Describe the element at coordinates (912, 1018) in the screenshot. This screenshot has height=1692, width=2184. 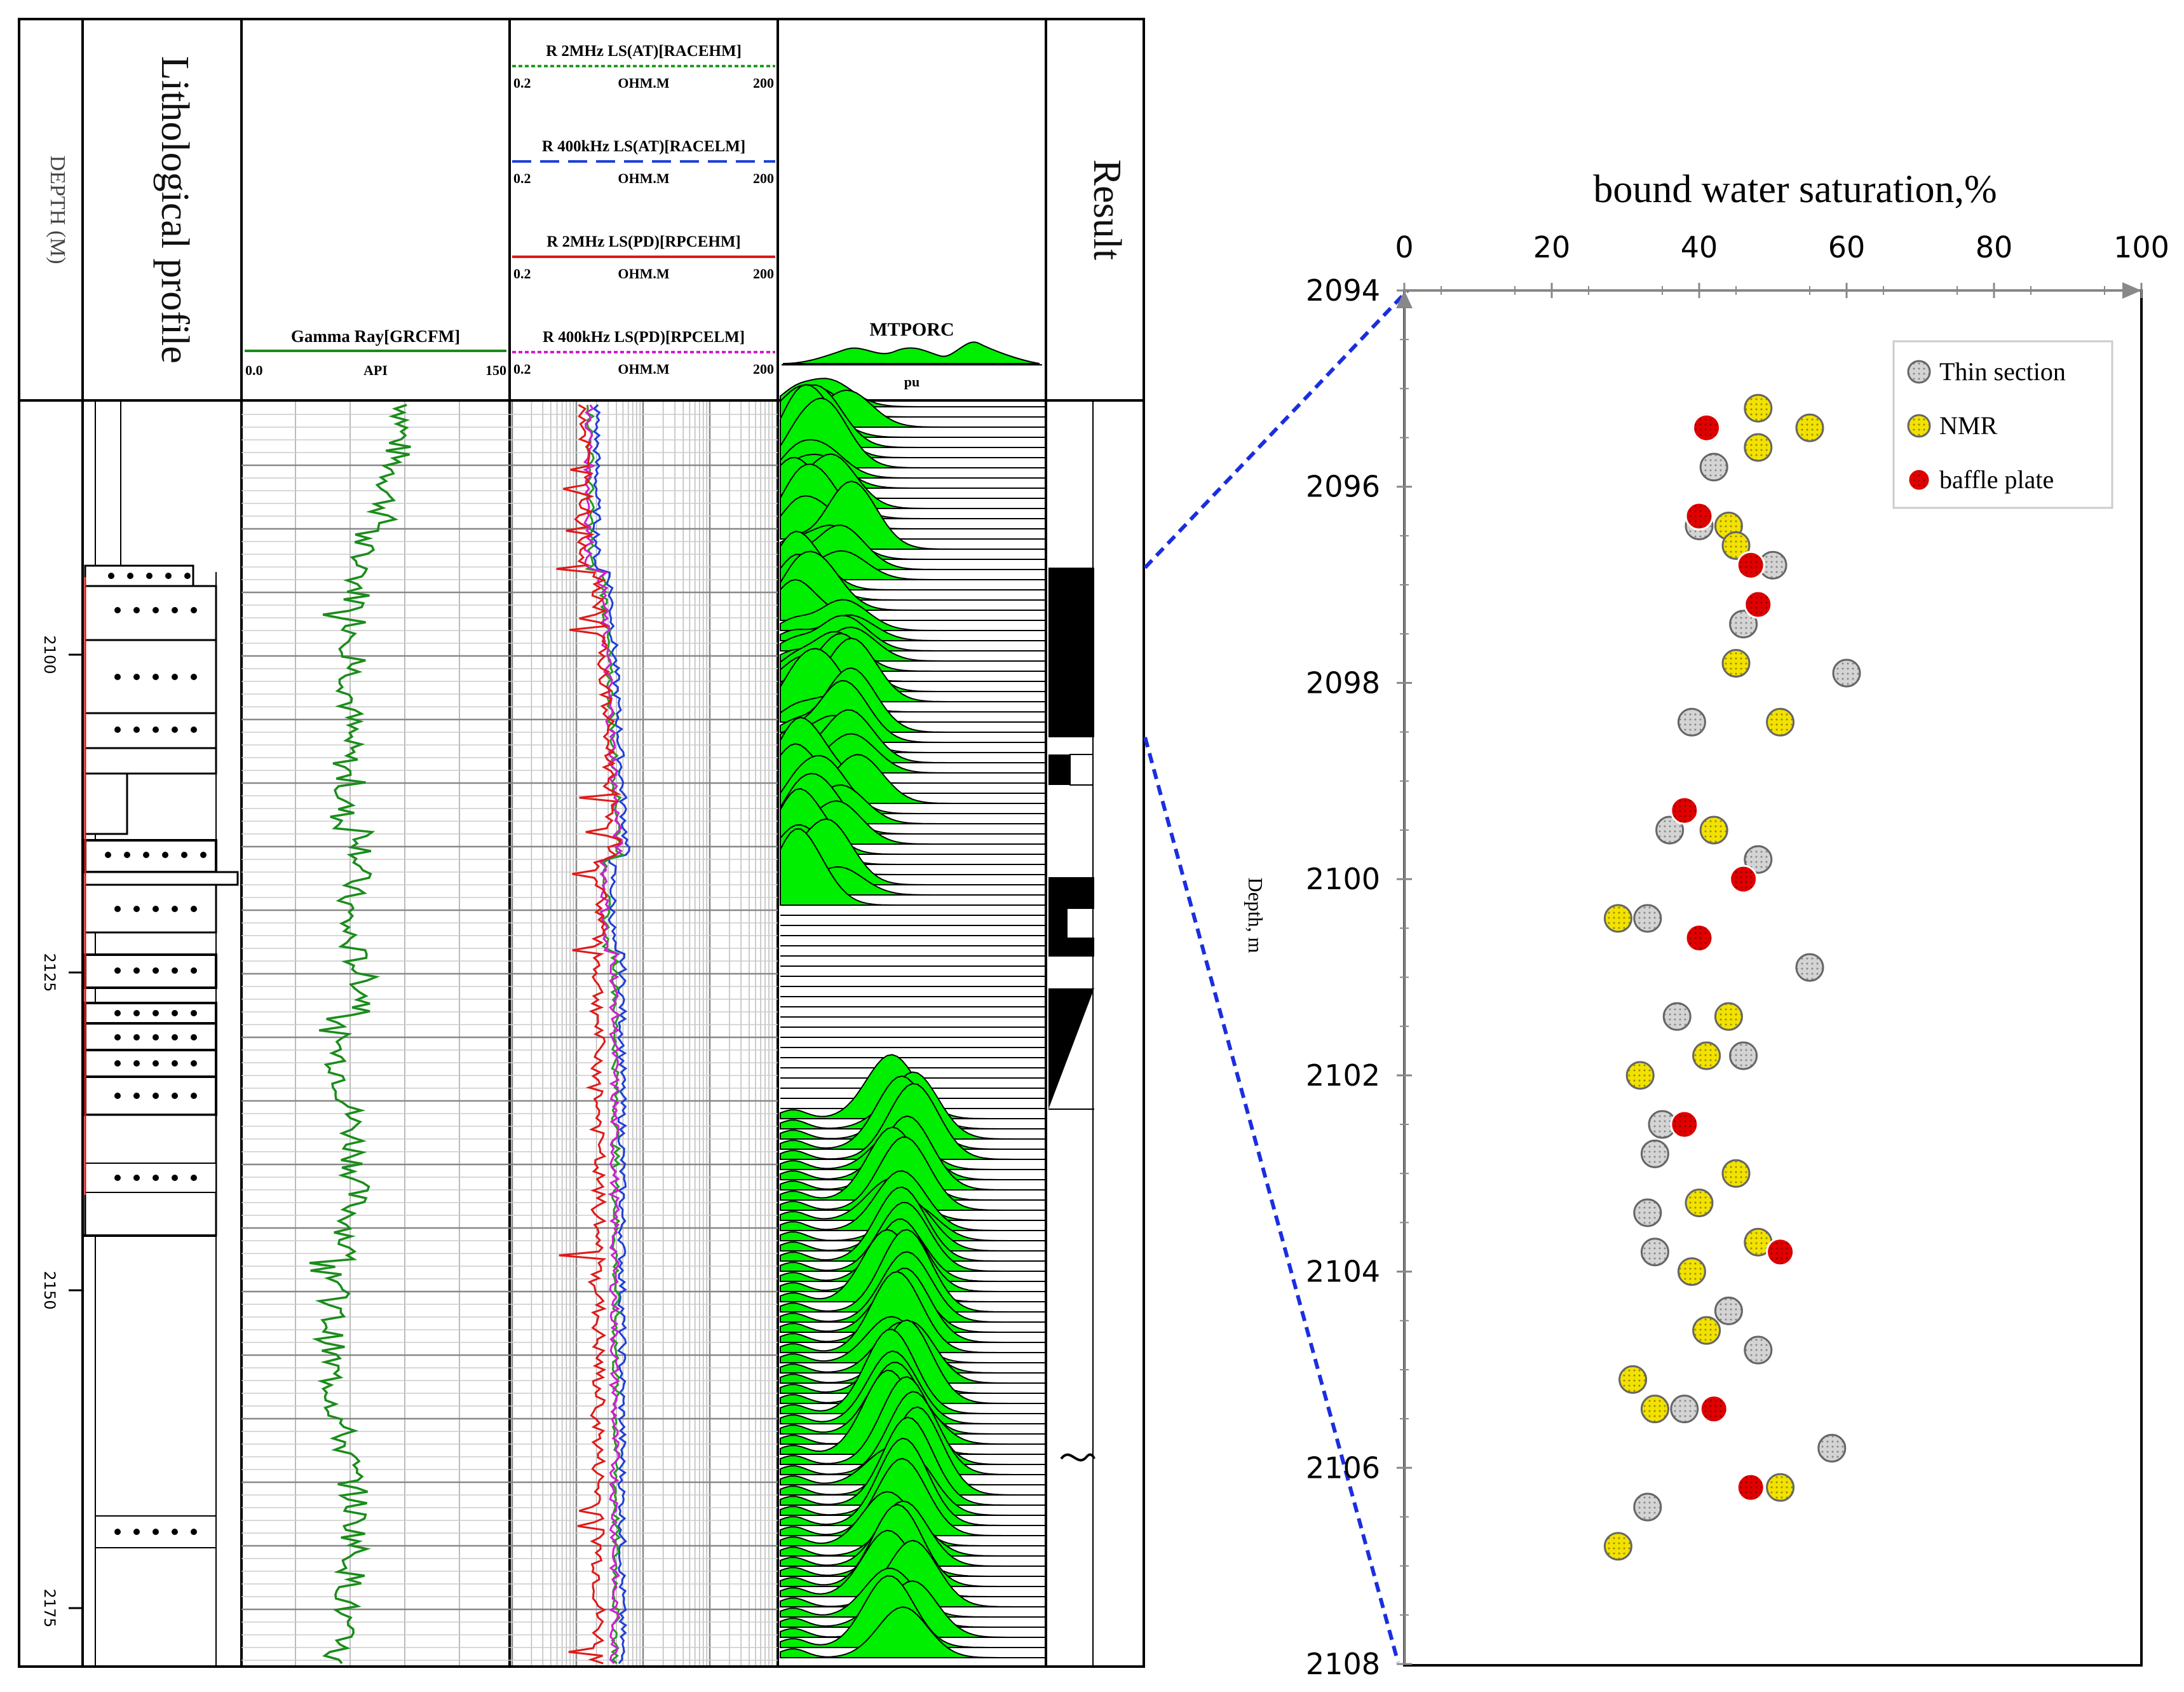
I see `mtporc-track` at that location.